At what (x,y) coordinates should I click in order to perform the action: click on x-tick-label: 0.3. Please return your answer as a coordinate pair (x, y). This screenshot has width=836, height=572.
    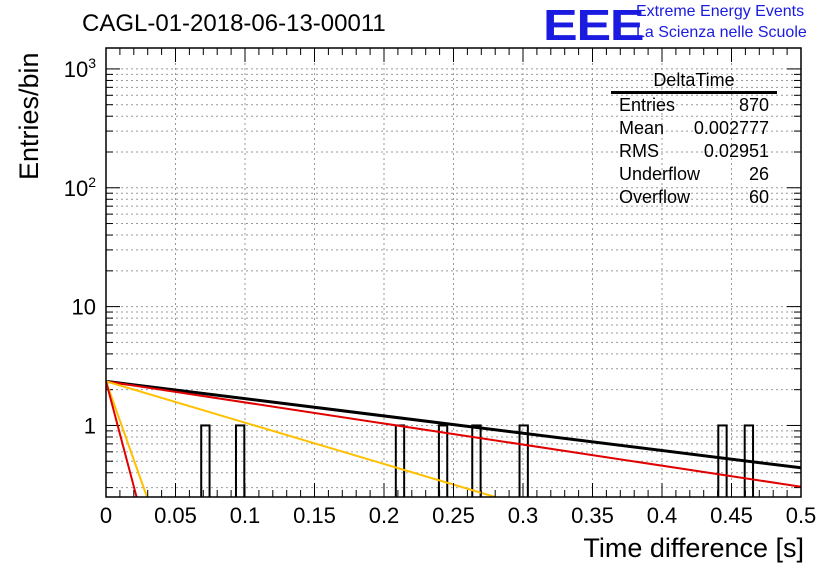
    Looking at the image, I should click on (523, 515).